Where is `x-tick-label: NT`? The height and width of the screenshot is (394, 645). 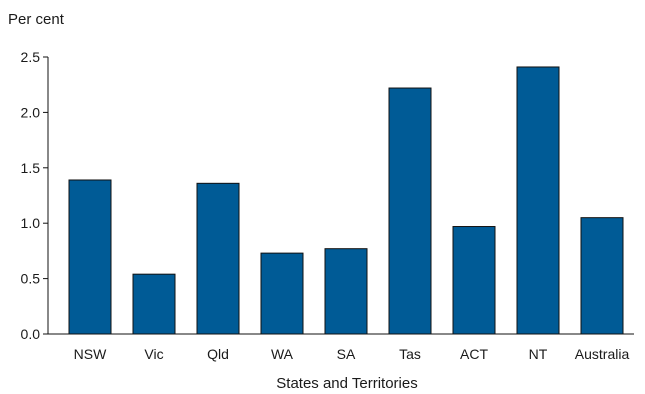 x-tick-label: NT is located at coordinates (538, 354).